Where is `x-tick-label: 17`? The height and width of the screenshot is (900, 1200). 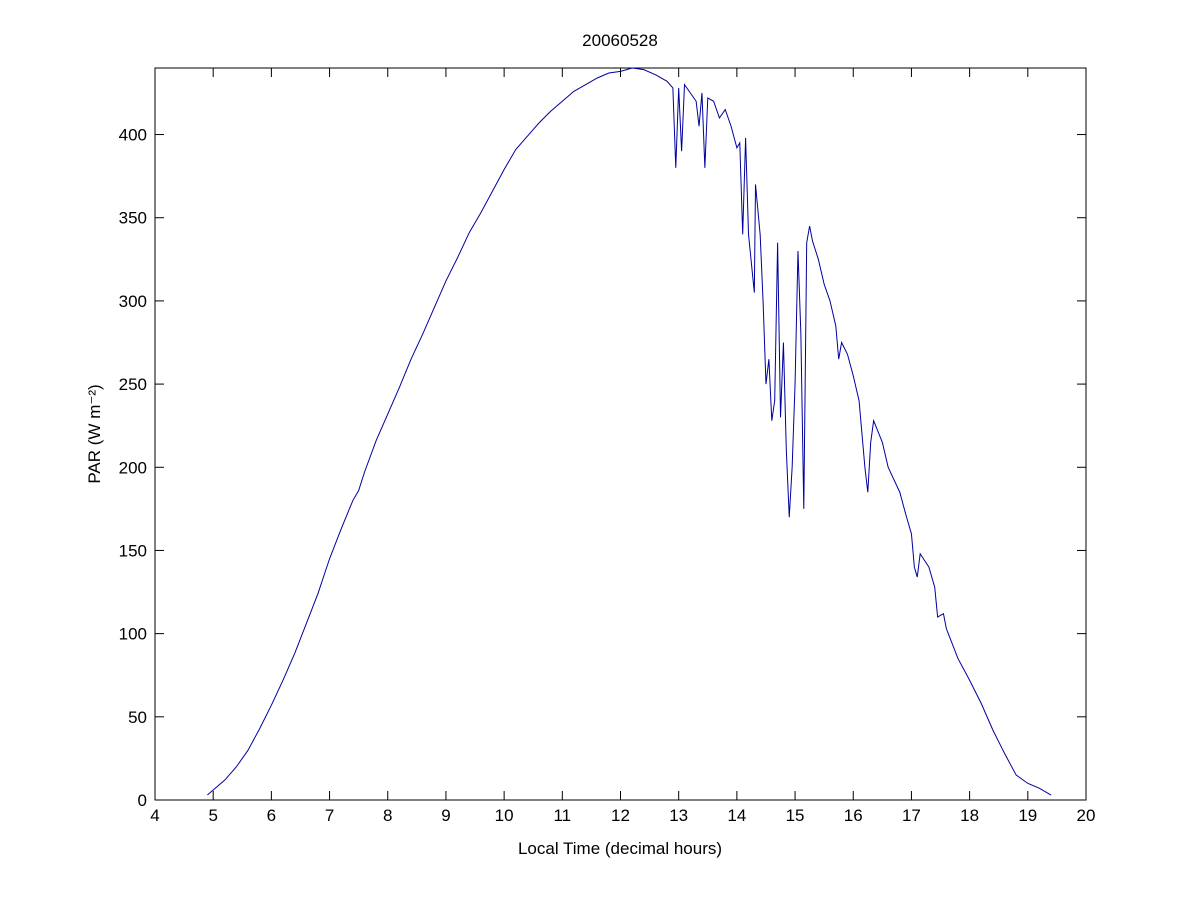 x-tick-label: 17 is located at coordinates (911, 815).